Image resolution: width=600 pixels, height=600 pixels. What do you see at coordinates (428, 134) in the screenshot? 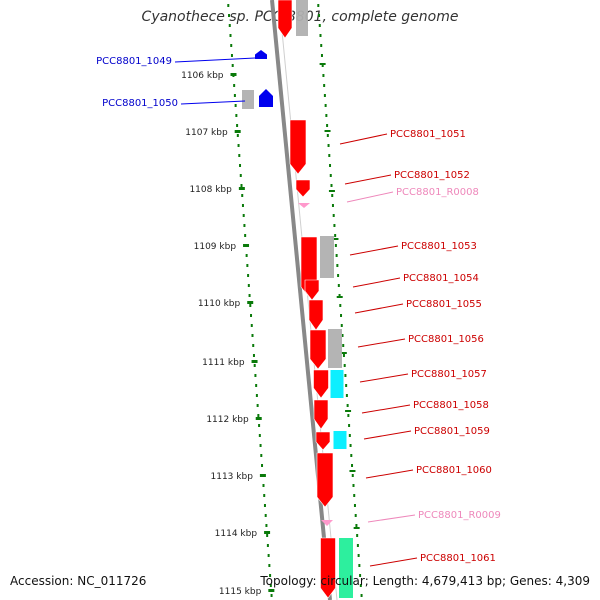
I see `gene-label-pcc8801_1051: PCC8801_1051` at bounding box center [428, 134].